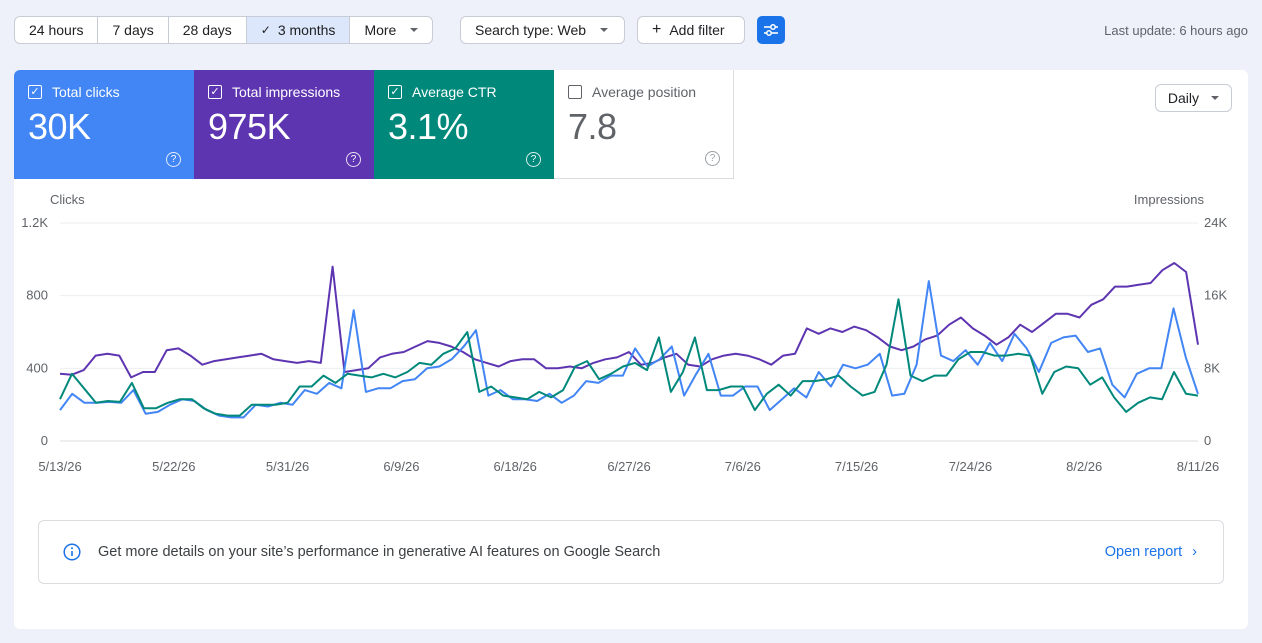  Describe the element at coordinates (380, 30) in the screenshot. I see `range-label: More` at that location.